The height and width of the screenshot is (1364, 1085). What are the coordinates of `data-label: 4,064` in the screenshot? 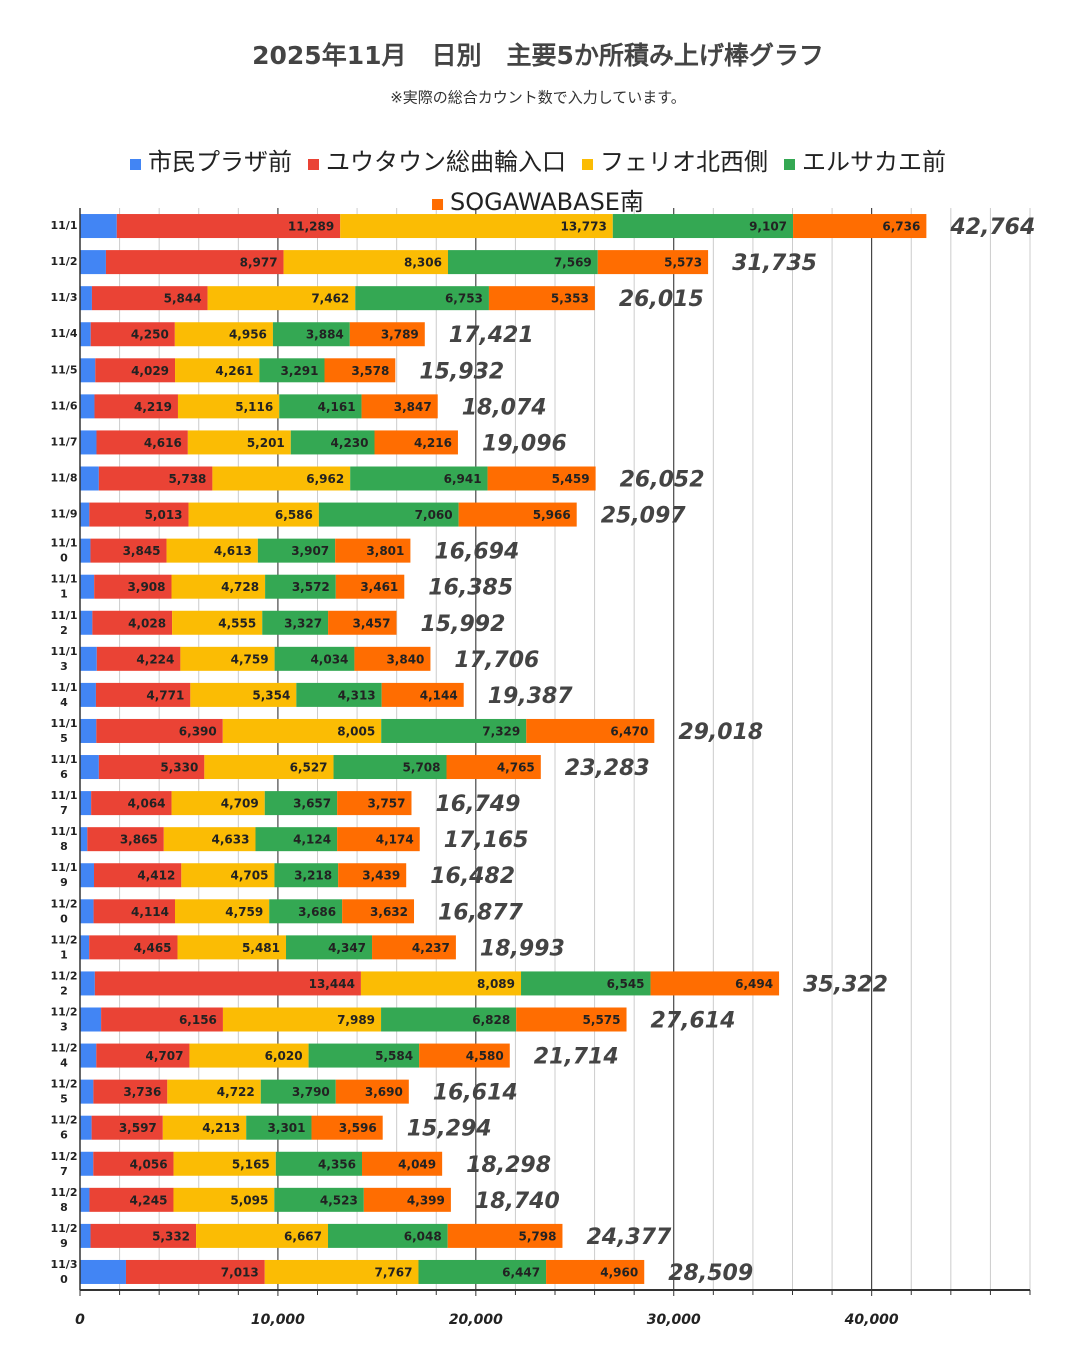 It's located at (147, 804).